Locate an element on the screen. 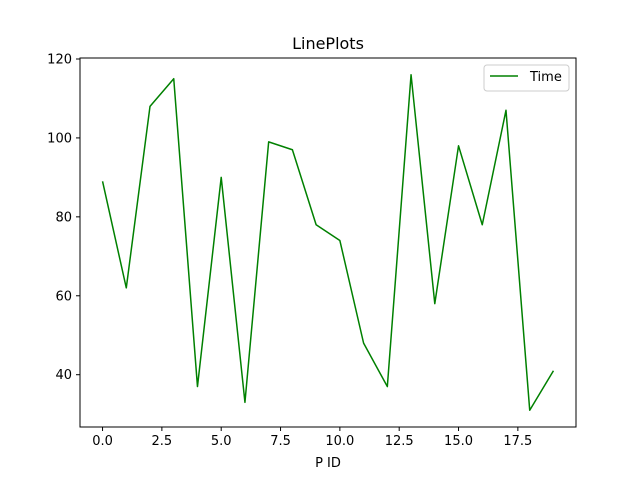  x-axis-ticks: 0.0 2.5 5.0 7.5 10.0 12.5 15.0 17.5 is located at coordinates (312, 438).